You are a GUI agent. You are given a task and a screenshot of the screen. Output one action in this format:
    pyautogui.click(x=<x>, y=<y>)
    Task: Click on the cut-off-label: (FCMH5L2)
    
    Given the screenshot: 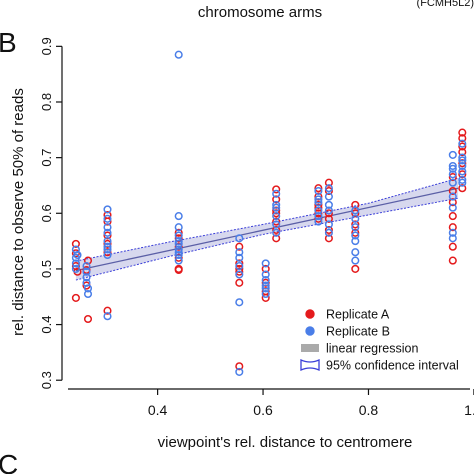 What is the action you would take?
    pyautogui.click(x=445, y=4)
    